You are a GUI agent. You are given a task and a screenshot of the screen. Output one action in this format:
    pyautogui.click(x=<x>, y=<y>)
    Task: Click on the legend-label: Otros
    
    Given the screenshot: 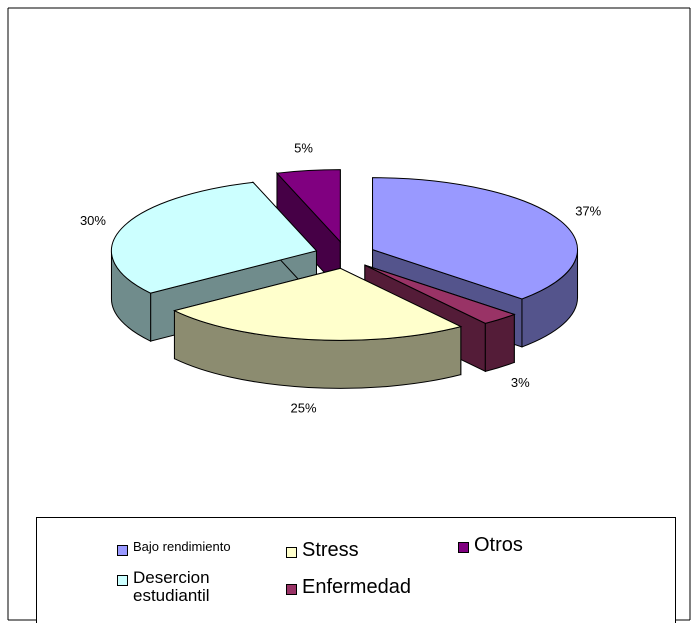 What is the action you would take?
    pyautogui.click(x=498, y=545)
    